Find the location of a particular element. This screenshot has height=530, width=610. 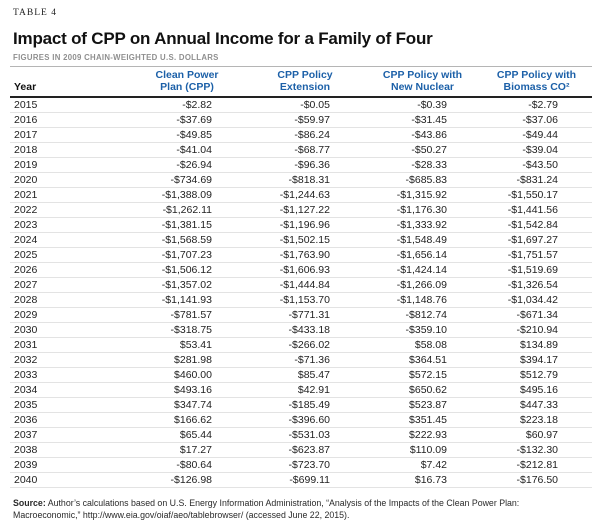

value-cell: $65.44 is located at coordinates (187, 435).